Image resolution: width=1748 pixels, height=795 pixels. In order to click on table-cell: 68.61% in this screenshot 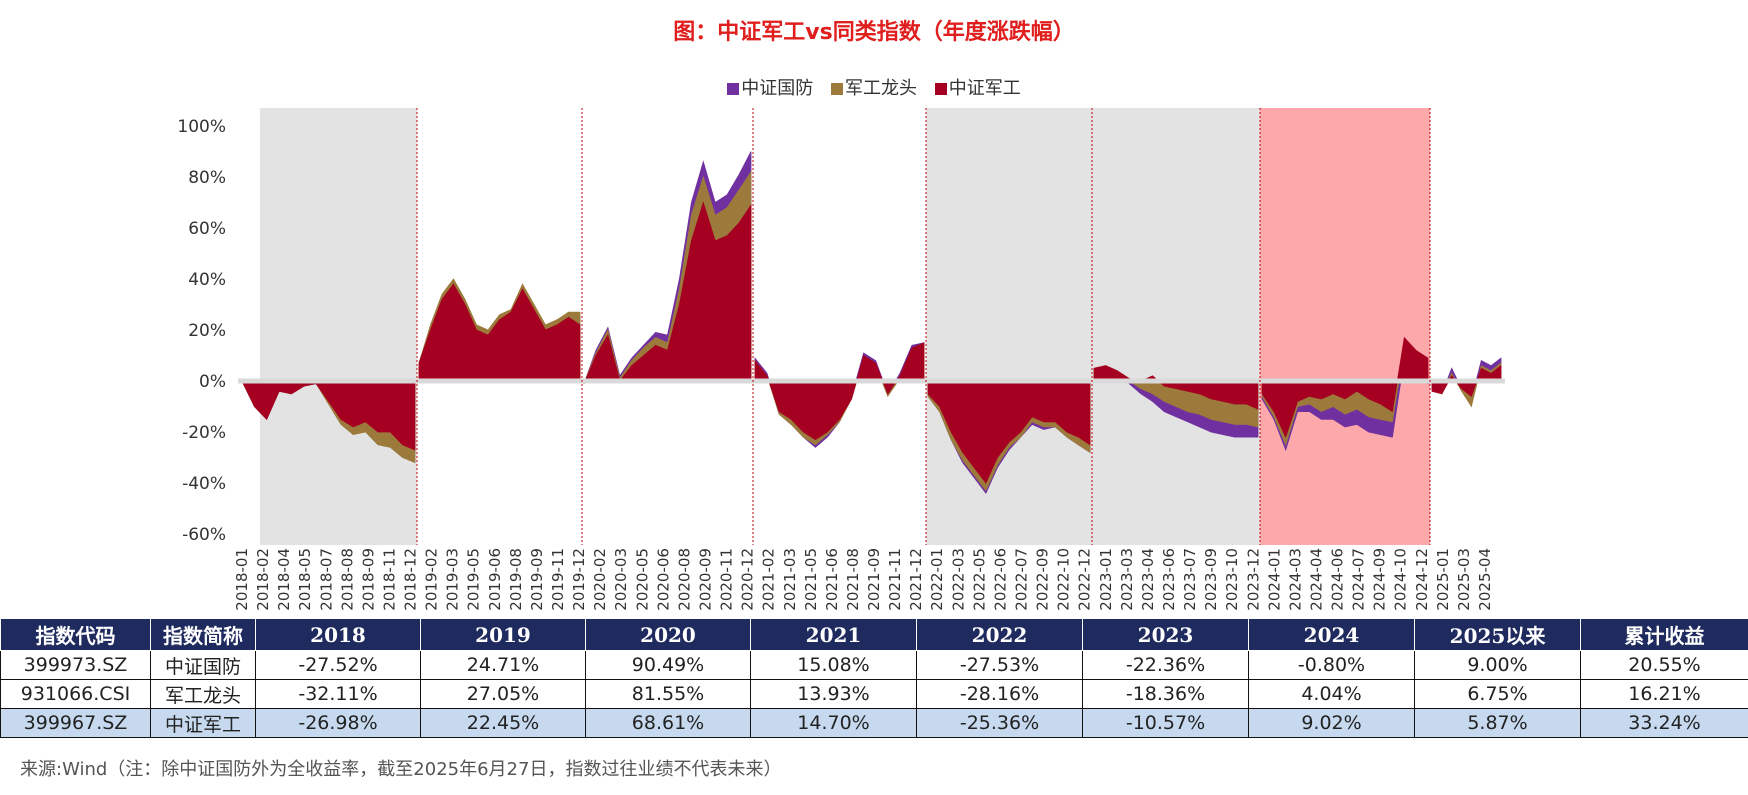, I will do `click(668, 723)`.